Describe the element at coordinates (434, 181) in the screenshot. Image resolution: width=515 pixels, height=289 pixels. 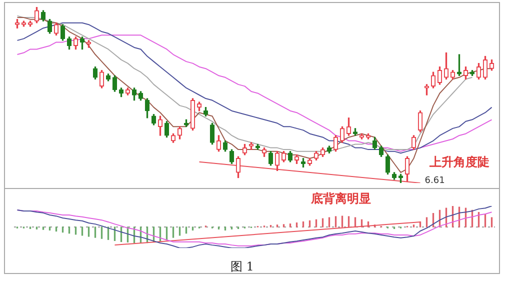
I see `annotation: 6.61` at that location.